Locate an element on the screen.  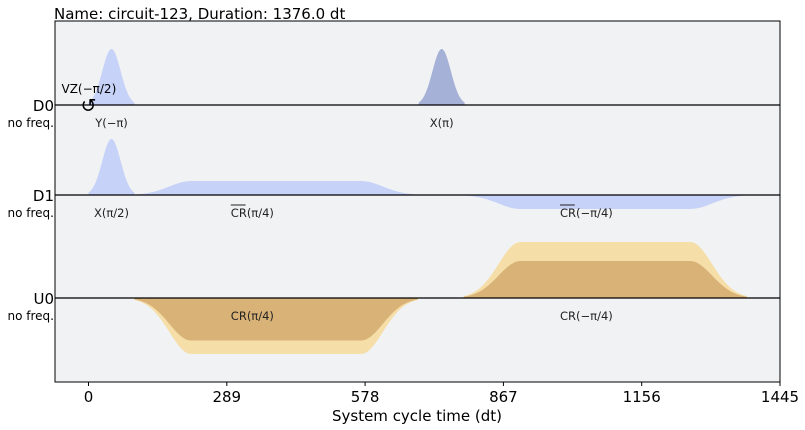
channel-freq-u0: no freq. is located at coordinates (31, 316).